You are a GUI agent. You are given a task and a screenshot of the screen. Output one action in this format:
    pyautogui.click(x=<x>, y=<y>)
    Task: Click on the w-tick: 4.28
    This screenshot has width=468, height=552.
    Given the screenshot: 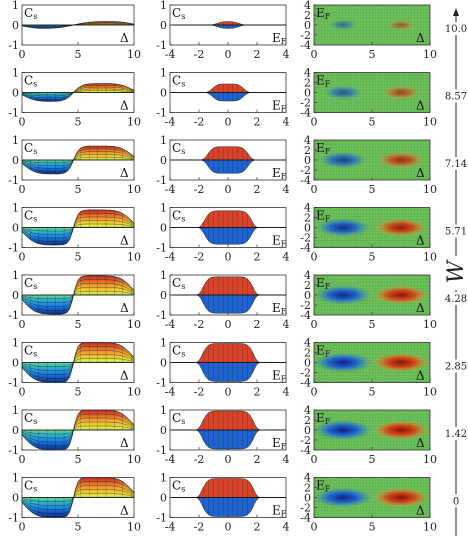 What is the action you would take?
    pyautogui.click(x=455, y=298)
    